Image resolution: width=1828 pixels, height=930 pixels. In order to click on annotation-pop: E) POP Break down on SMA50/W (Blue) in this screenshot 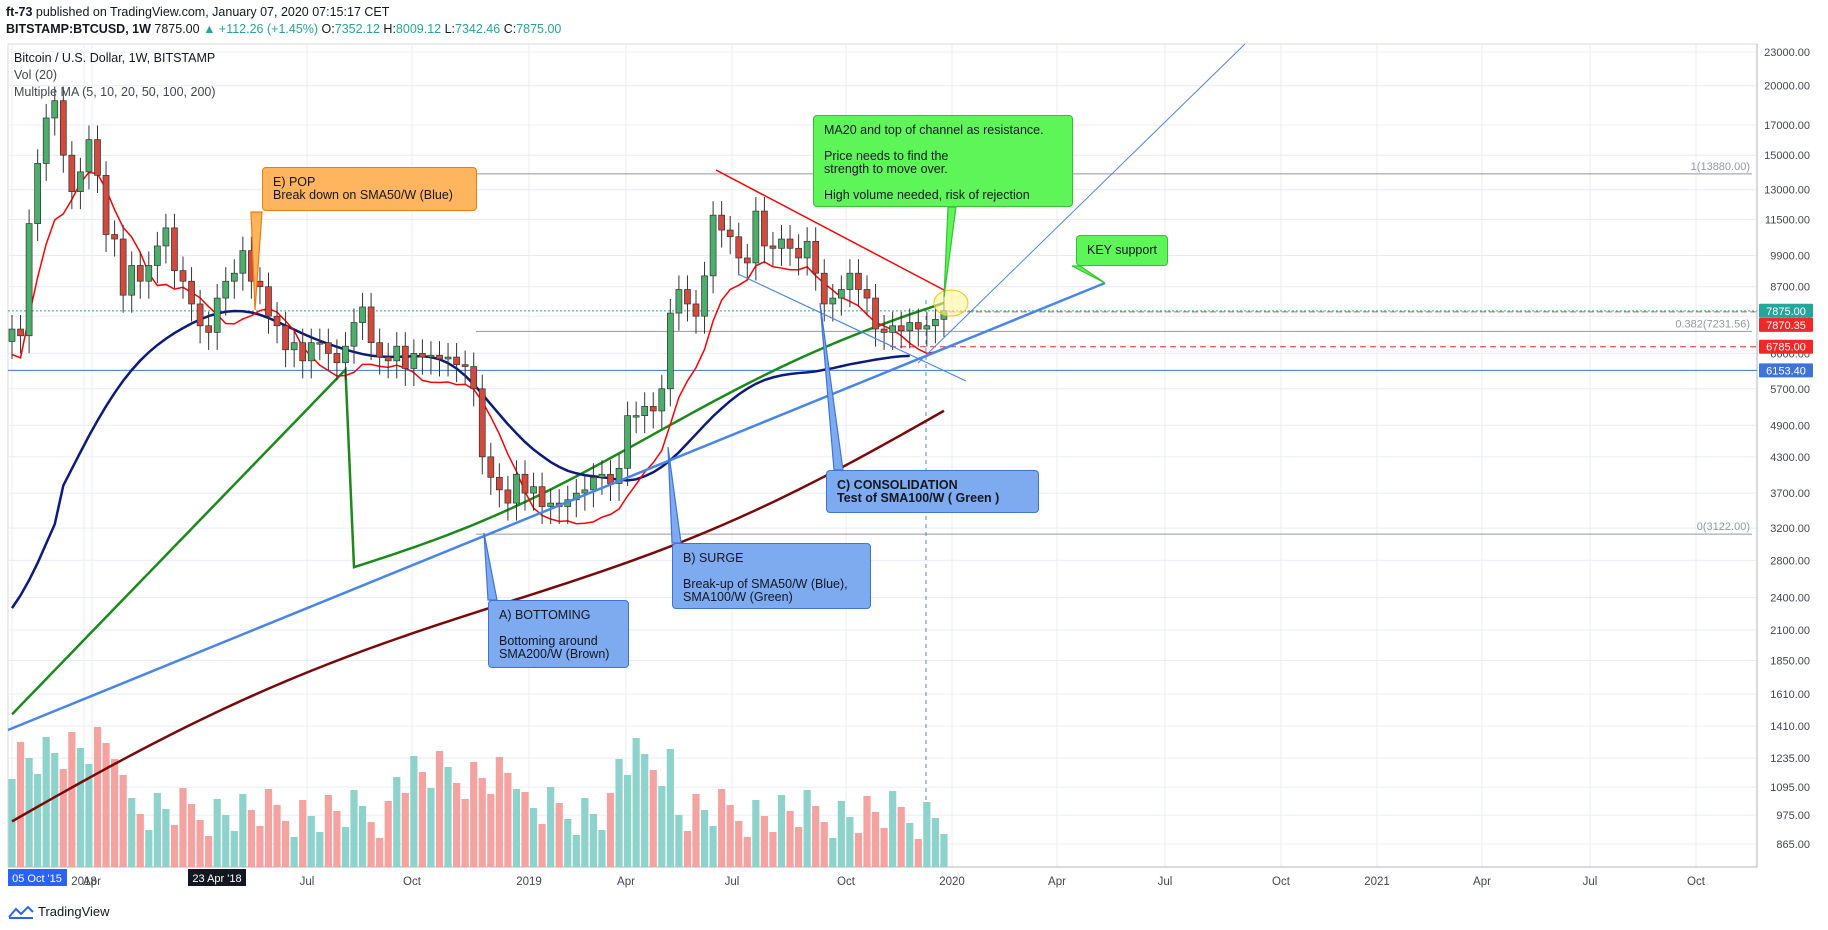, I will do `click(369, 189)`.